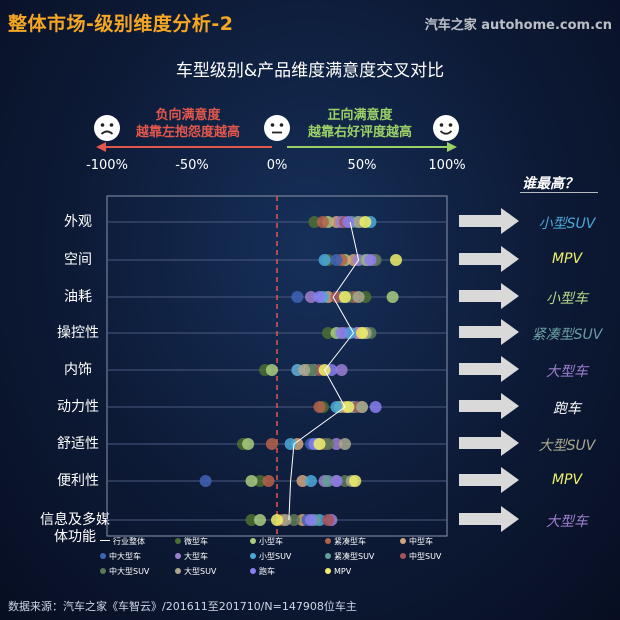 The width and height of the screenshot is (620, 620). Describe the element at coordinates (567, 446) in the screenshot. I see `winner-label: 大型SUV` at that location.